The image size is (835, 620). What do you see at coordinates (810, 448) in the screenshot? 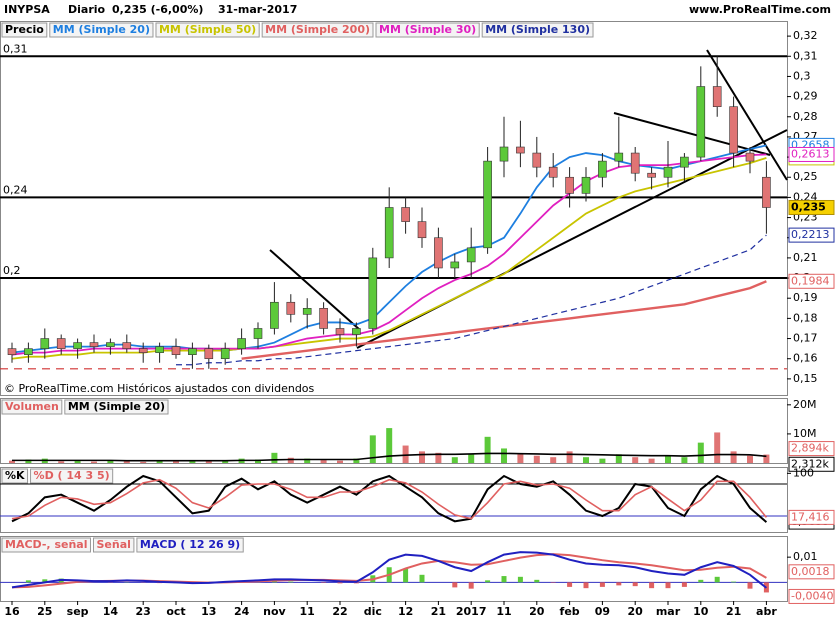
I see `last-value-label: 2,894k` at bounding box center [810, 448].